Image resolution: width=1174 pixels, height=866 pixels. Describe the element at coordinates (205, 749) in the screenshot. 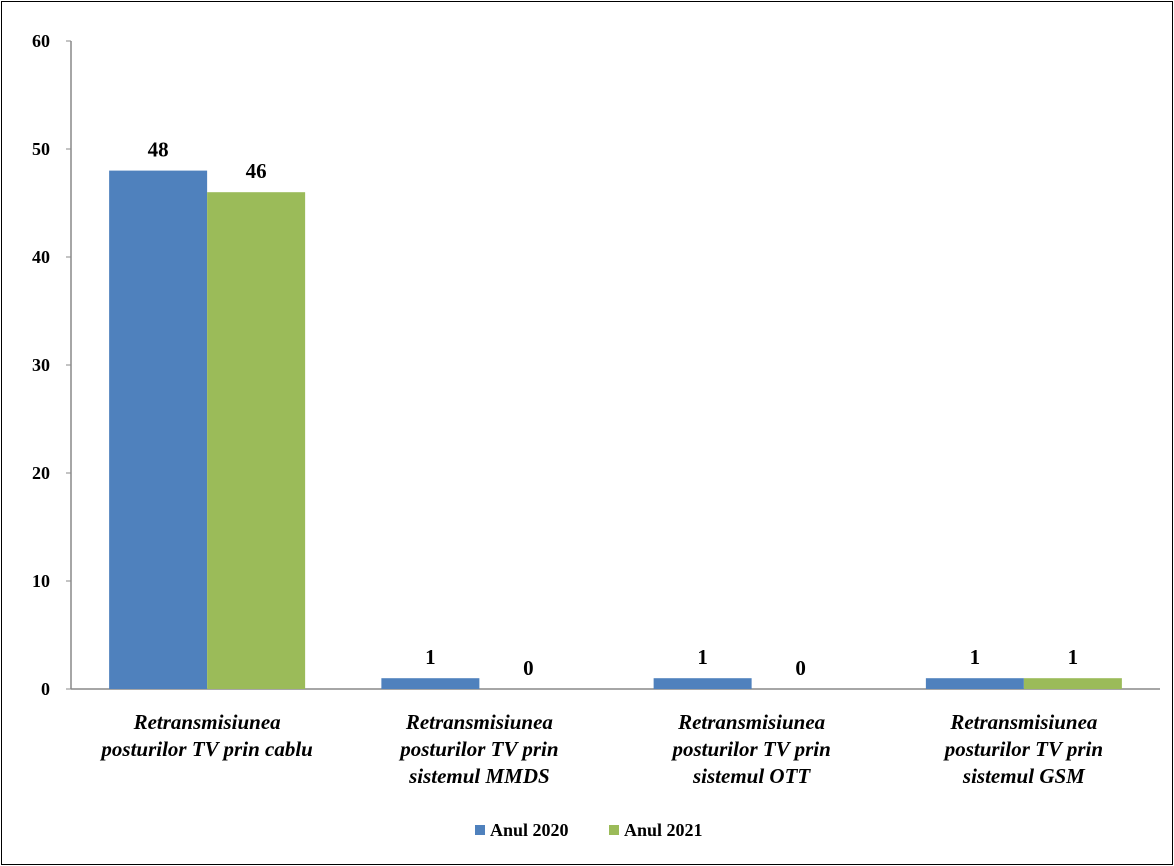

I see `category-label: posturilor TV prin cablu` at that location.